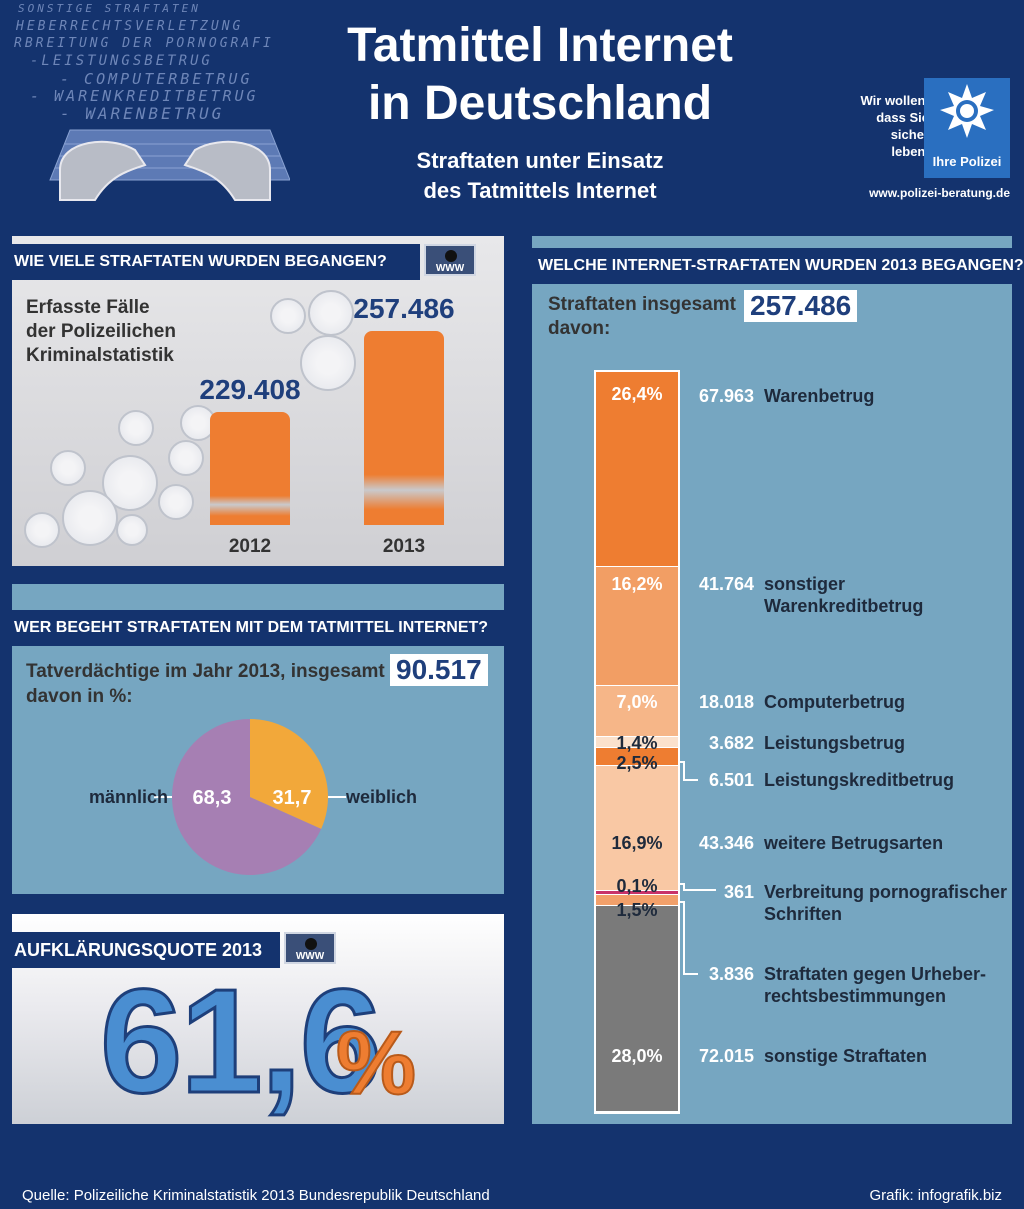 Image resolution: width=1024 pixels, height=1209 pixels. I want to click on stack-percent-label: 1,4%, so click(637, 743).